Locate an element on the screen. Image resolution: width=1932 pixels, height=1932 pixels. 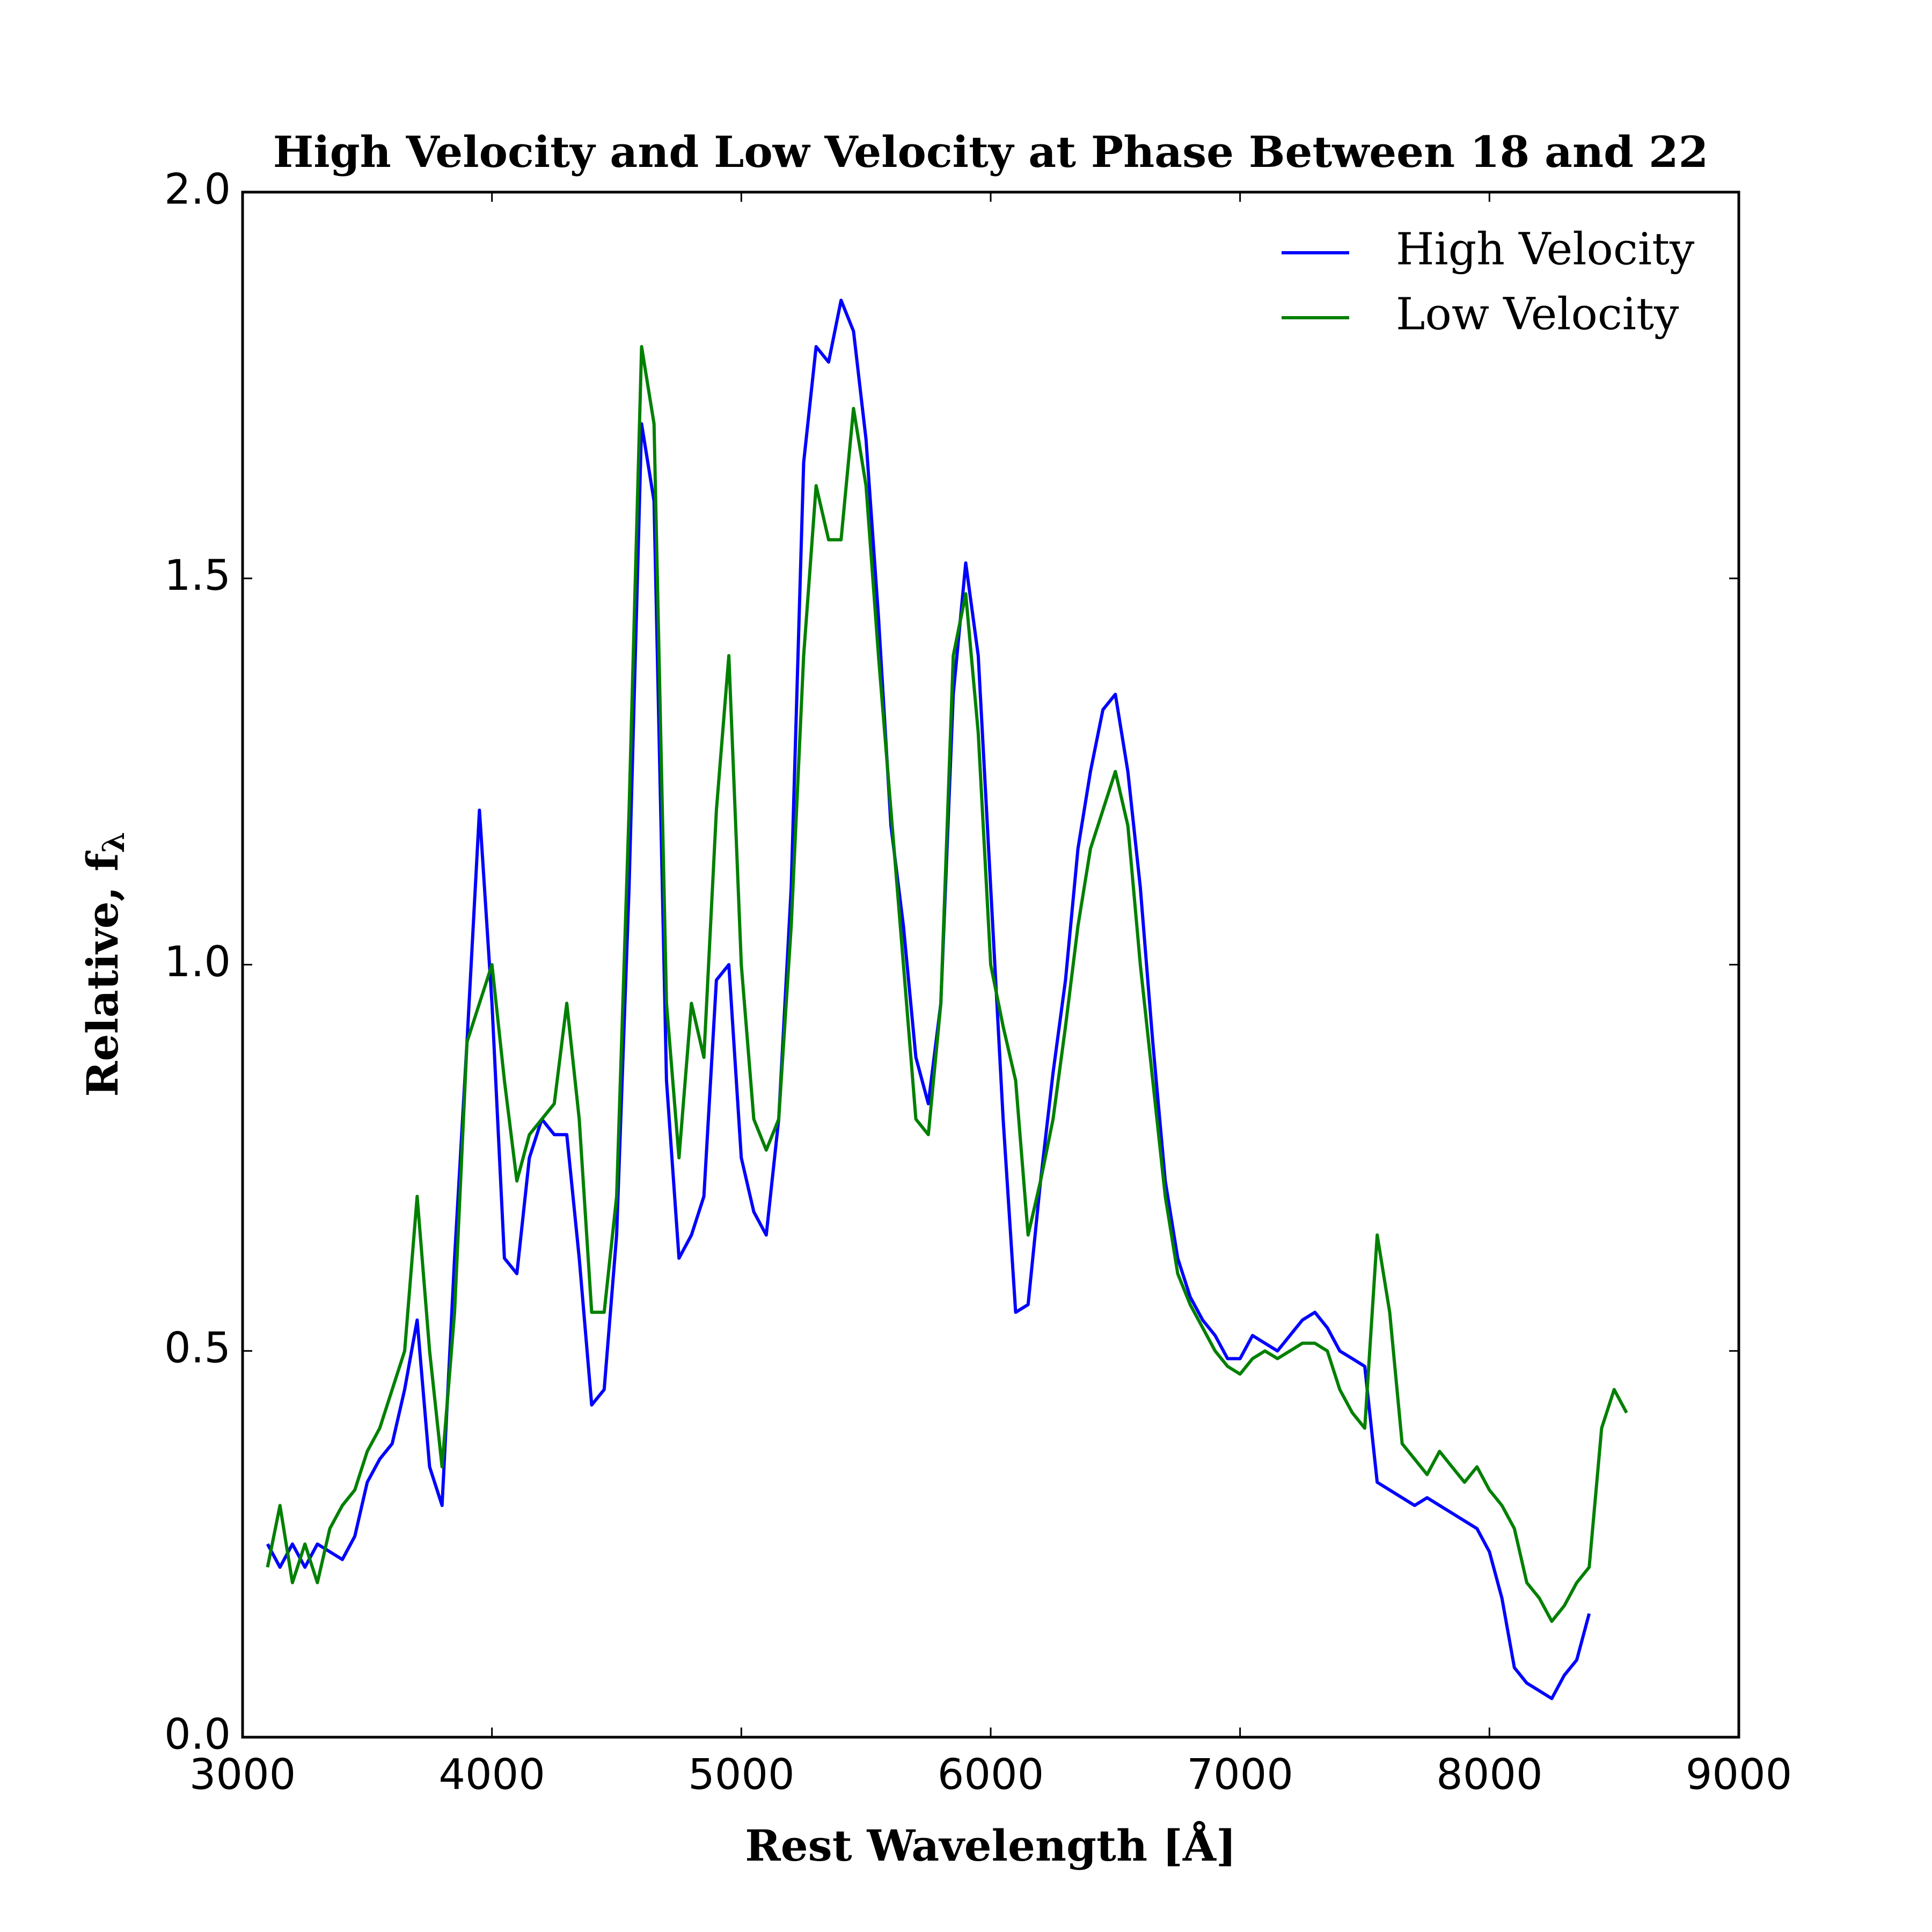
legend-label: Low Velocity is located at coordinates (1537, 314).